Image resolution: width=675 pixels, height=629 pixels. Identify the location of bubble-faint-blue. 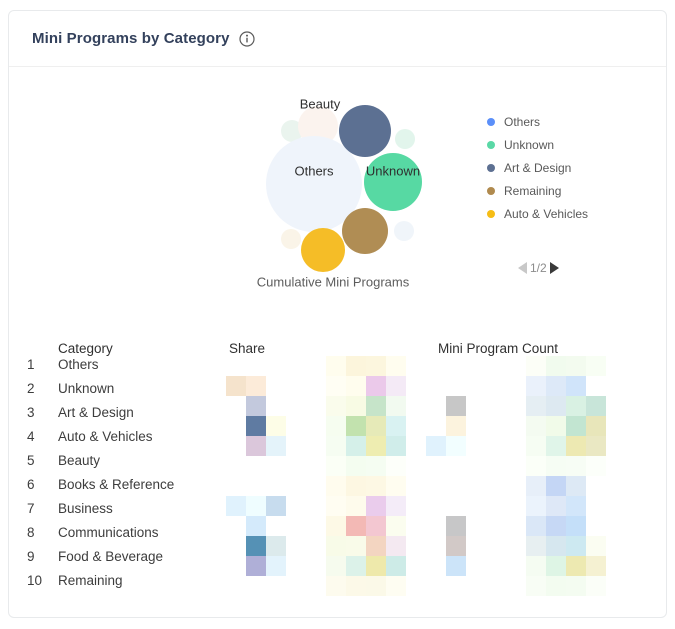
(404, 231).